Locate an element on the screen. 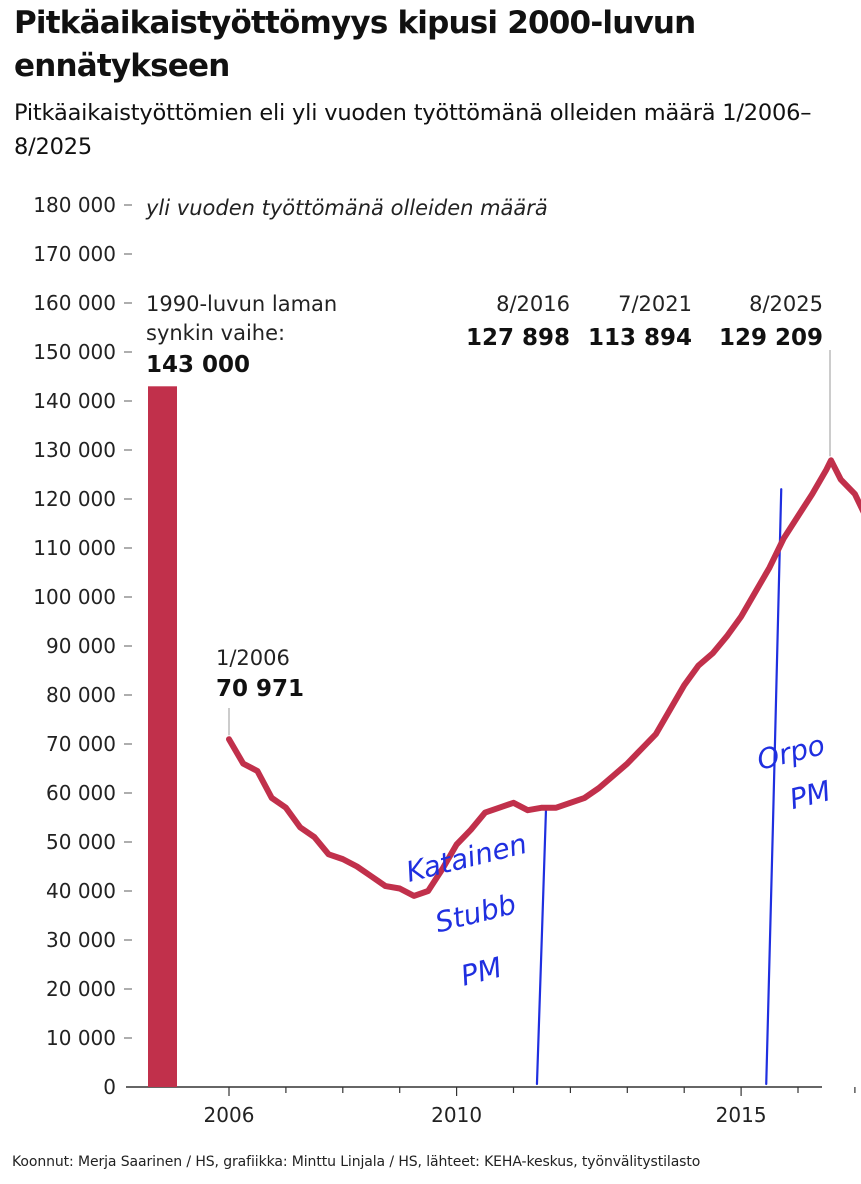 The width and height of the screenshot is (861, 1184). y-tick-label: 20 000 is located at coordinates (81, 989).